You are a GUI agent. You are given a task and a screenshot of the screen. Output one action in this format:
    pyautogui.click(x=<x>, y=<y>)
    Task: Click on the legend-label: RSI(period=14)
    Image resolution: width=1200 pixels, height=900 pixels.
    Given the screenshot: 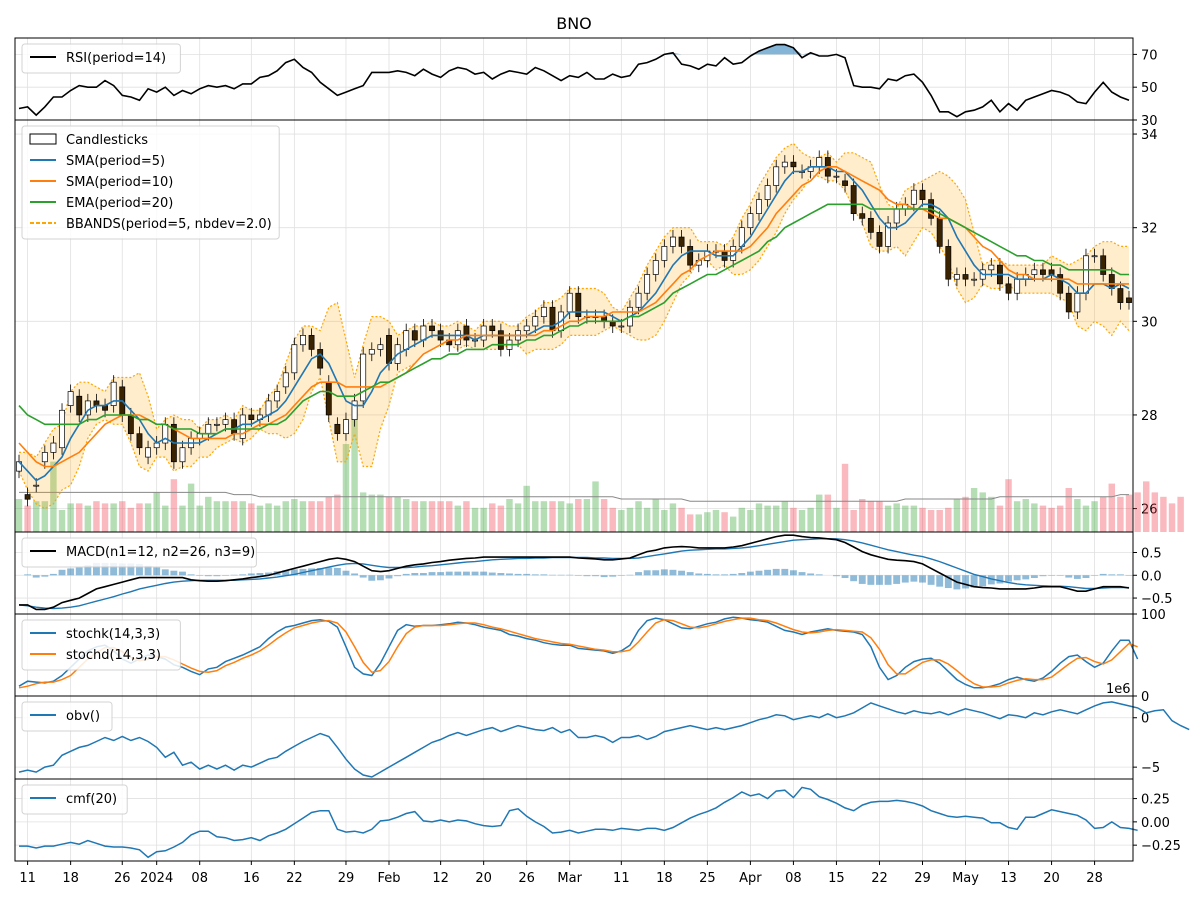 What is the action you would take?
    pyautogui.click(x=116, y=58)
    